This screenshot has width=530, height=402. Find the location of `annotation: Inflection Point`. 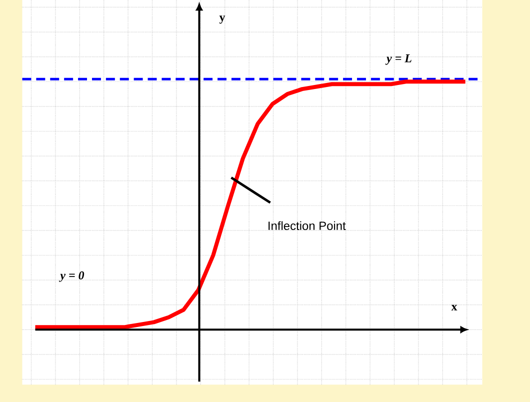

annotation: Inflection Point is located at coordinates (307, 225).